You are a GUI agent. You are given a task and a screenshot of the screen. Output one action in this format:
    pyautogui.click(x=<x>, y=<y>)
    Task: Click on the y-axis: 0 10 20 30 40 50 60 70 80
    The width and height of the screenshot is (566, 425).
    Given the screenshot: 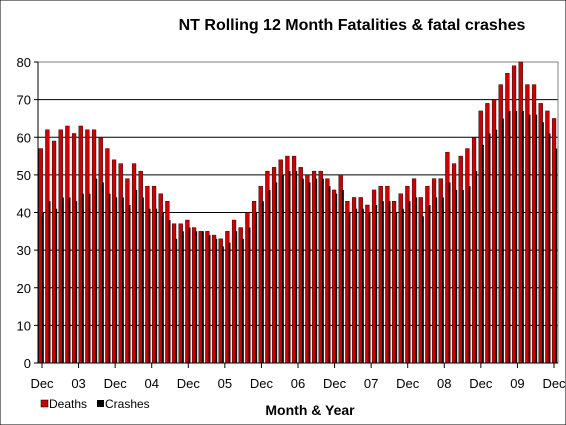 What is the action you would take?
    pyautogui.click(x=28, y=213)
    